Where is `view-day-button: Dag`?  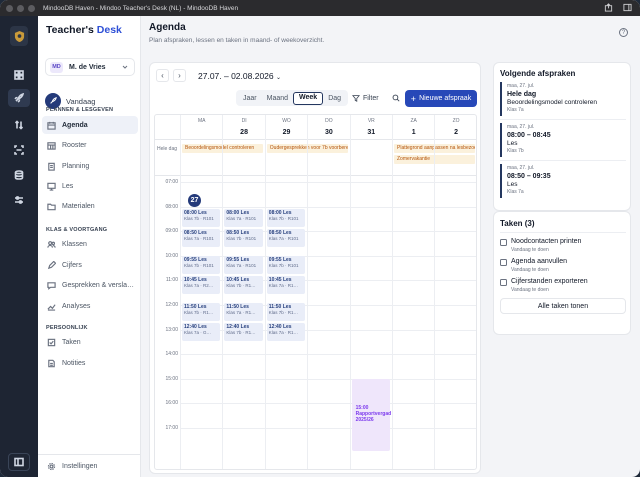
view-day-button: Dag is located at coordinates (335, 98).